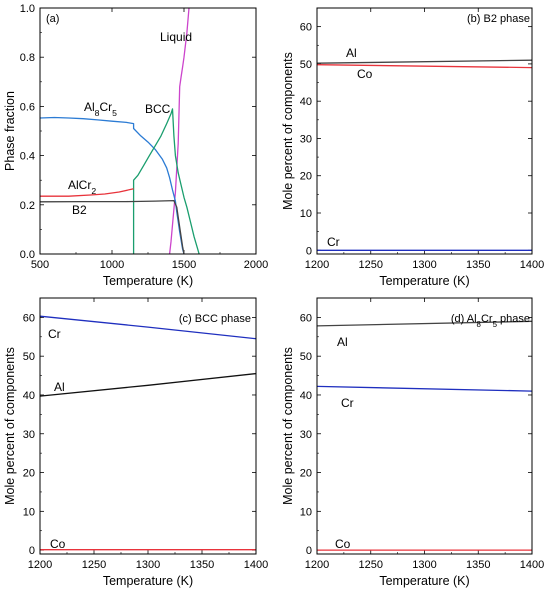 The height and width of the screenshot is (593, 550). Describe the element at coordinates (112, 185) in the screenshot. I see `series-line-al8cr5` at that location.